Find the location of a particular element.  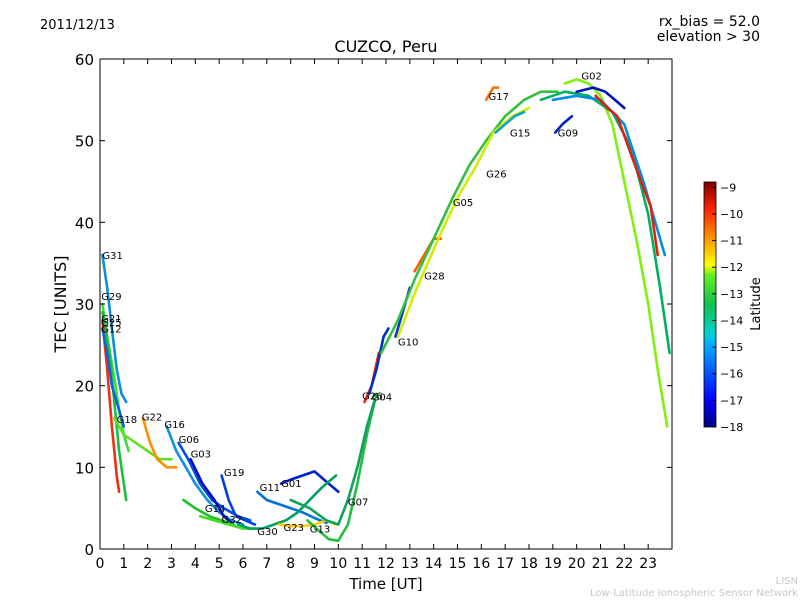

x-tick-label: 14 is located at coordinates (434, 564).